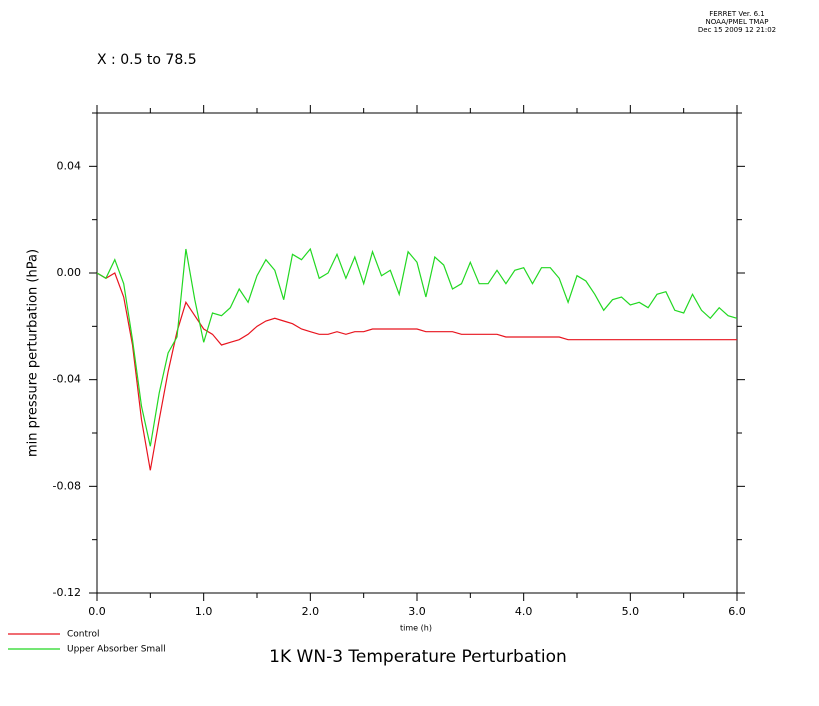  What do you see at coordinates (736, 14) in the screenshot?
I see `header-line: FERRET Ver. 6.1` at bounding box center [736, 14].